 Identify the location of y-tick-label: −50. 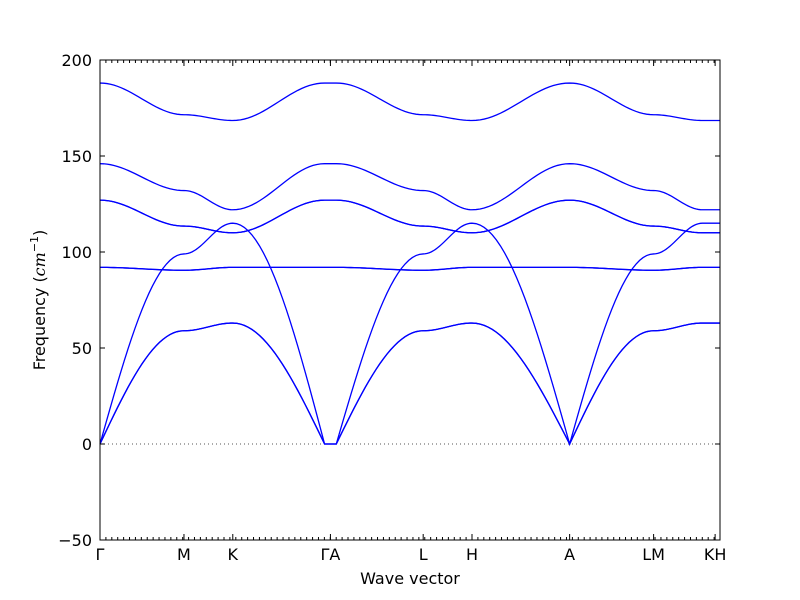
(75, 540).